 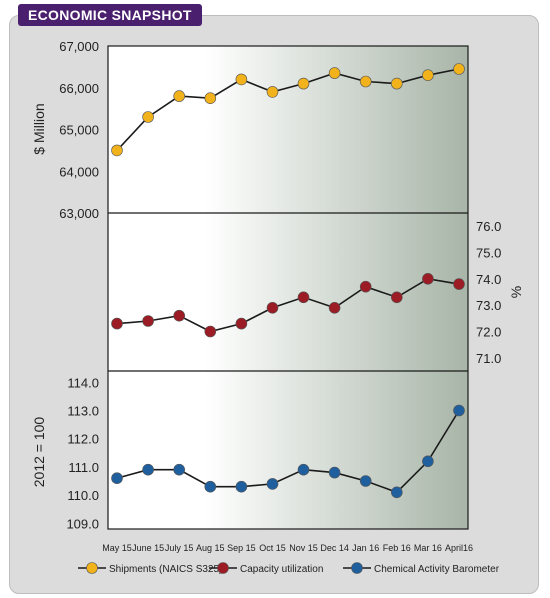 I want to click on page-title: ECONOMIC SNAPSHOT, so click(x=110, y=15).